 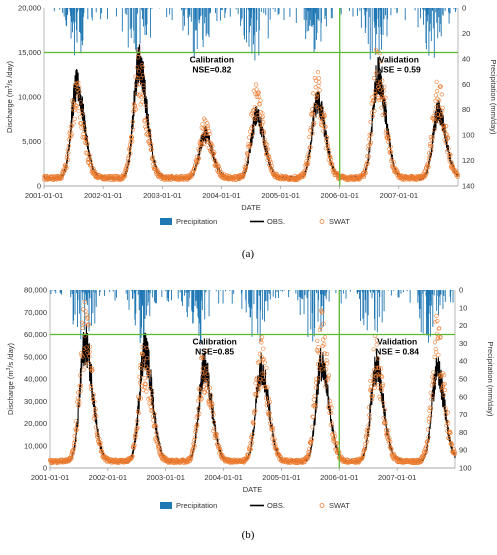 I want to click on y2-tick-label: 120, so click(x=468, y=160).